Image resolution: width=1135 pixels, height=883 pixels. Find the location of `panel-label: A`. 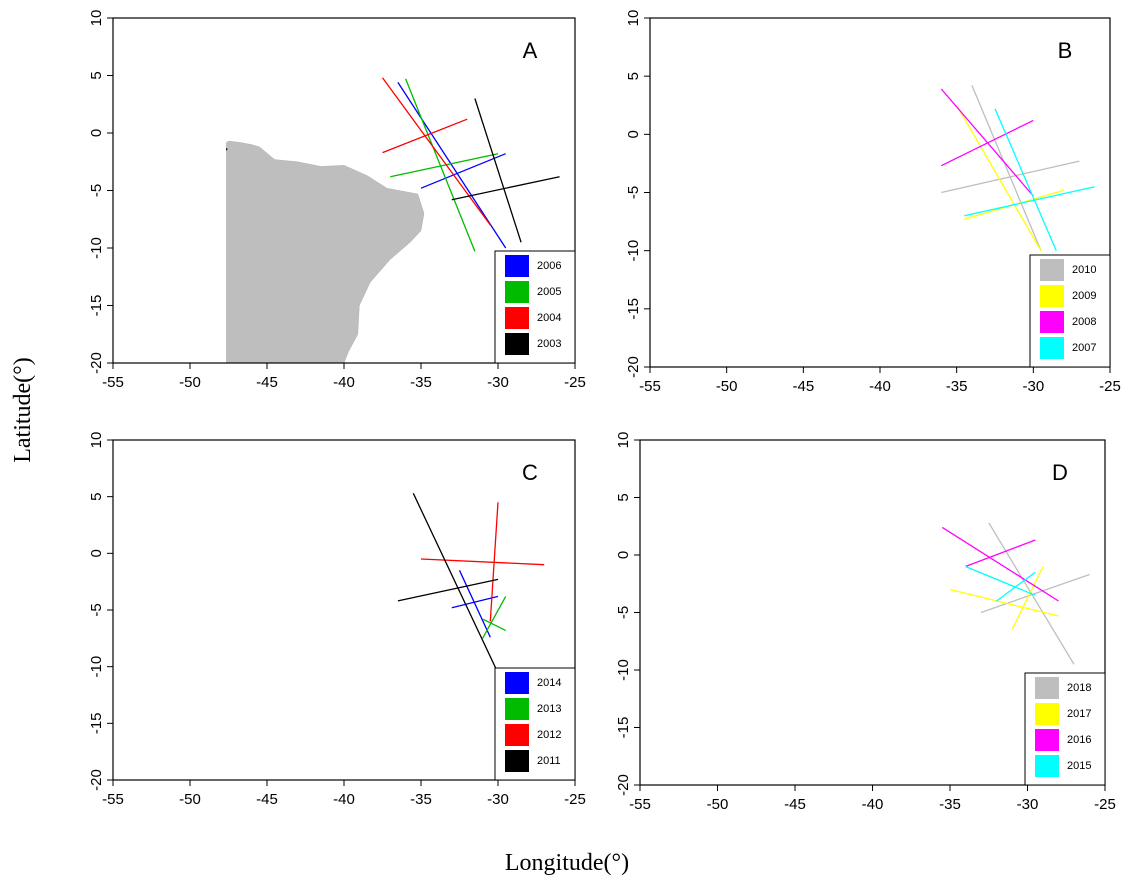

panel-label: A is located at coordinates (530, 50).